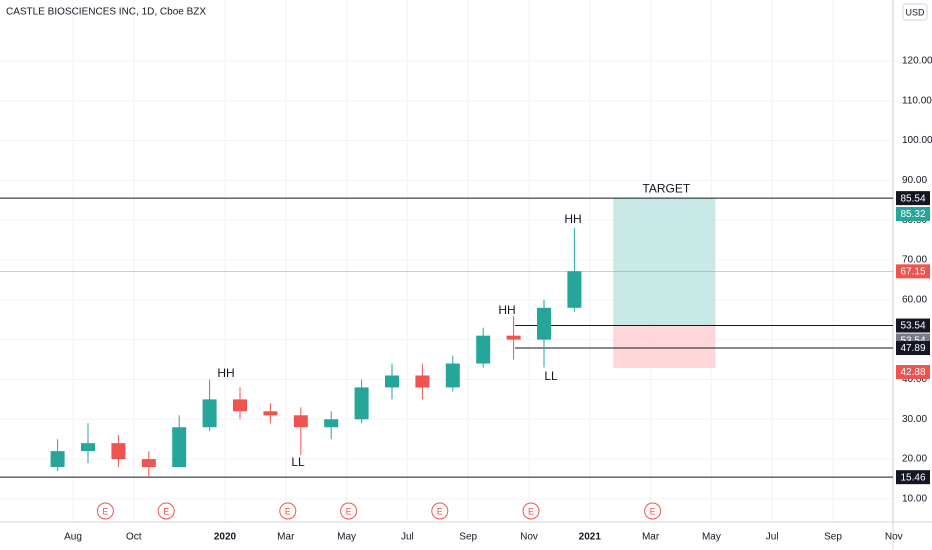 The width and height of the screenshot is (932, 550). I want to click on price-label: 85.32, so click(912, 214).